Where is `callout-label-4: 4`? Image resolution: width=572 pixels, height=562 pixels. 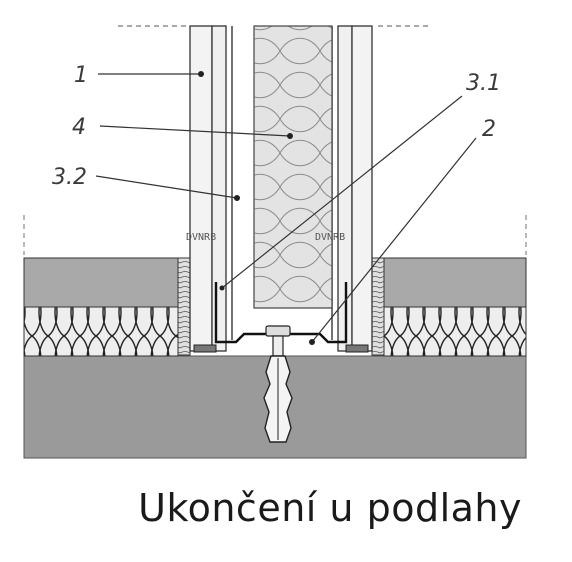 callout-label-4: 4 is located at coordinates (79, 127).